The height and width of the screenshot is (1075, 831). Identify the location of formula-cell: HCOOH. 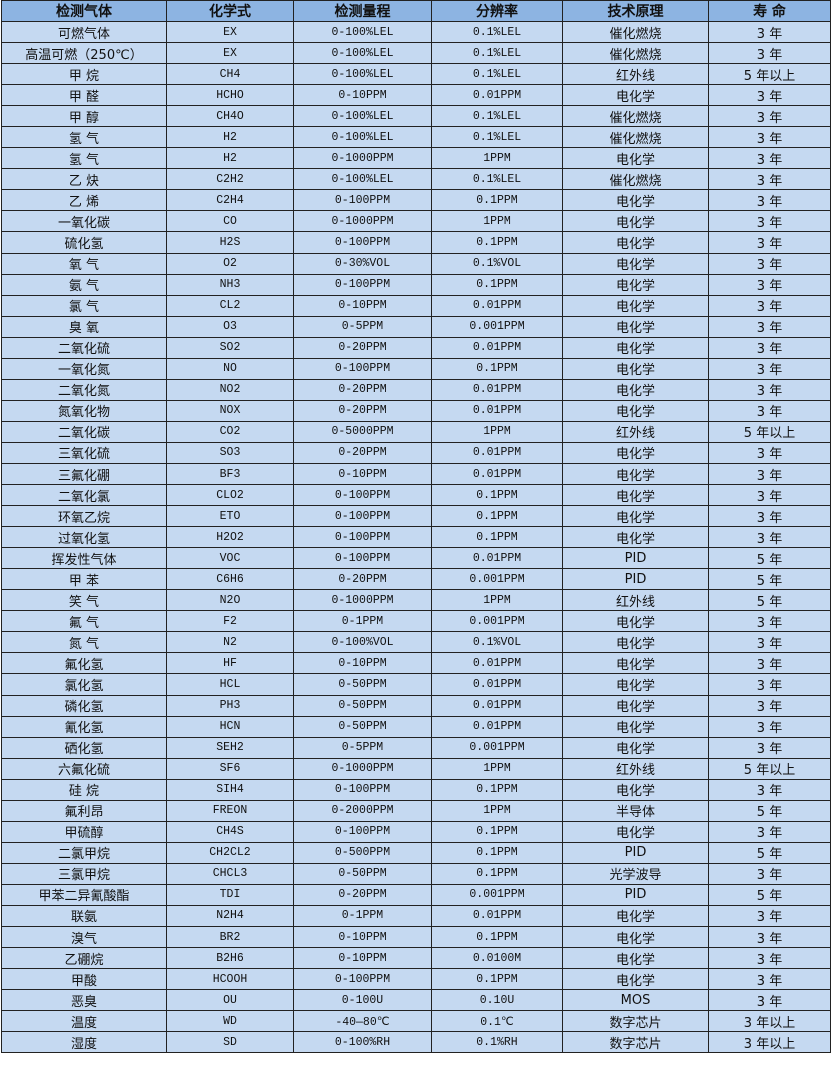
(230, 979).